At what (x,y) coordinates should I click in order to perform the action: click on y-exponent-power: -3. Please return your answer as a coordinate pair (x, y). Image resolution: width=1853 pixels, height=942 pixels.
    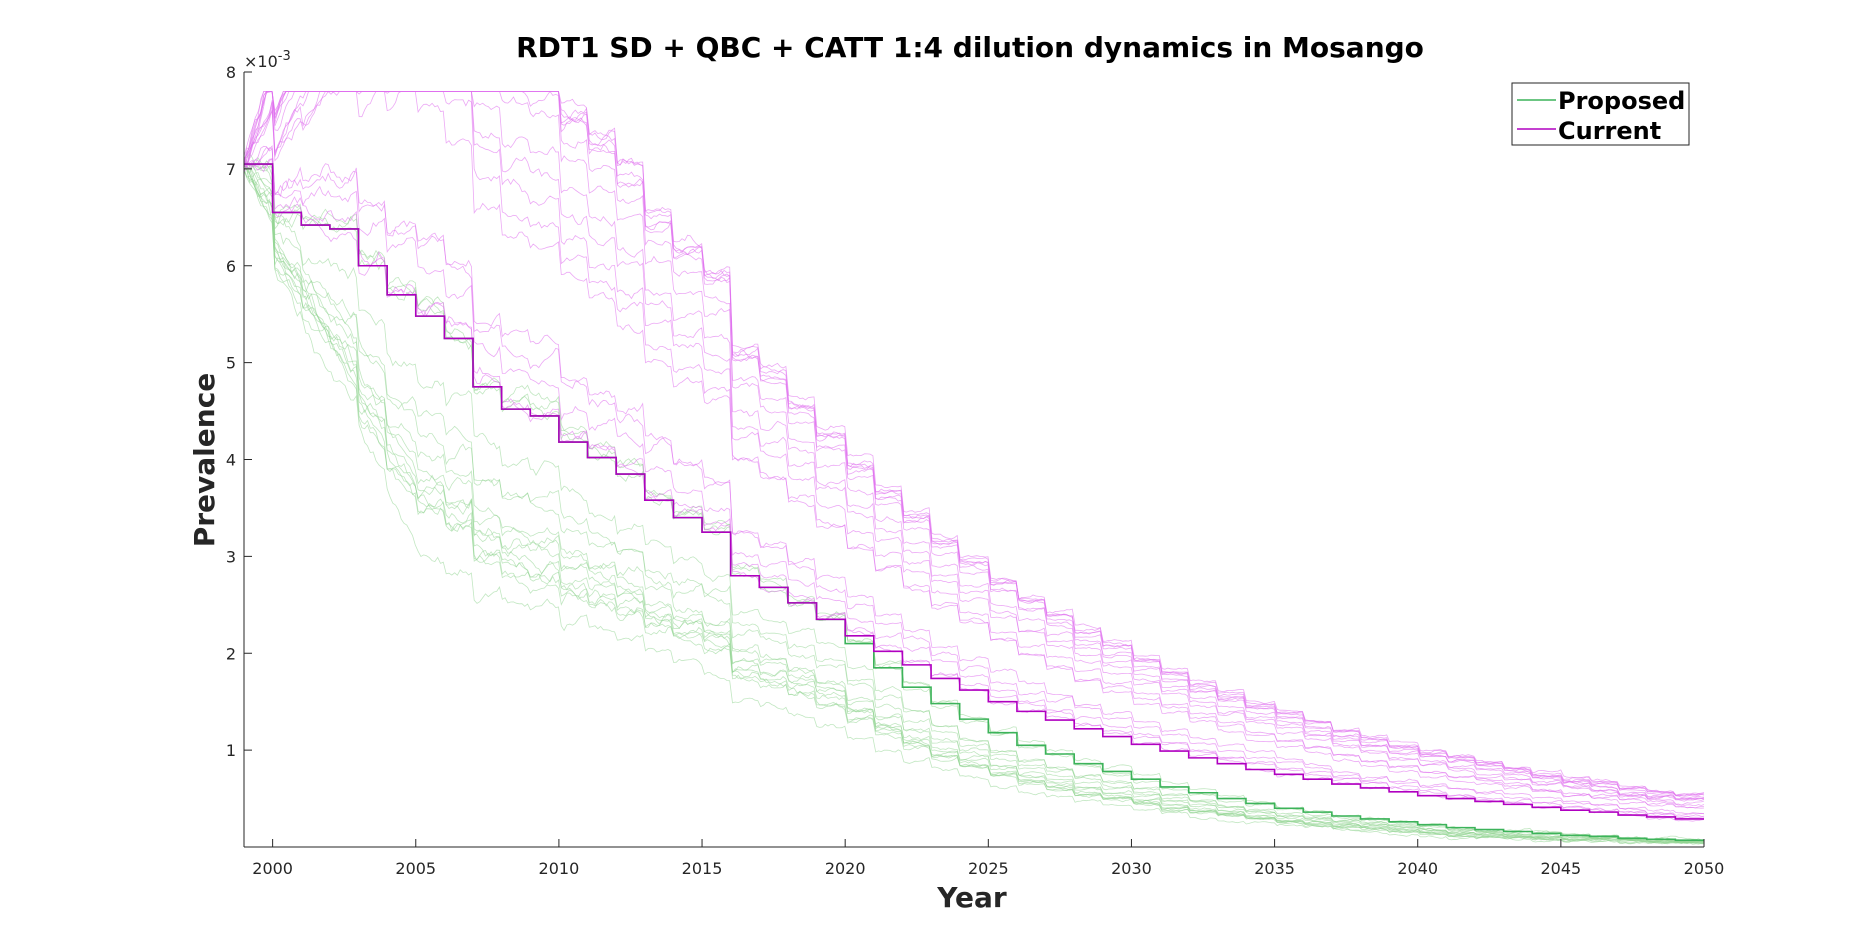
    Looking at the image, I should click on (284, 56).